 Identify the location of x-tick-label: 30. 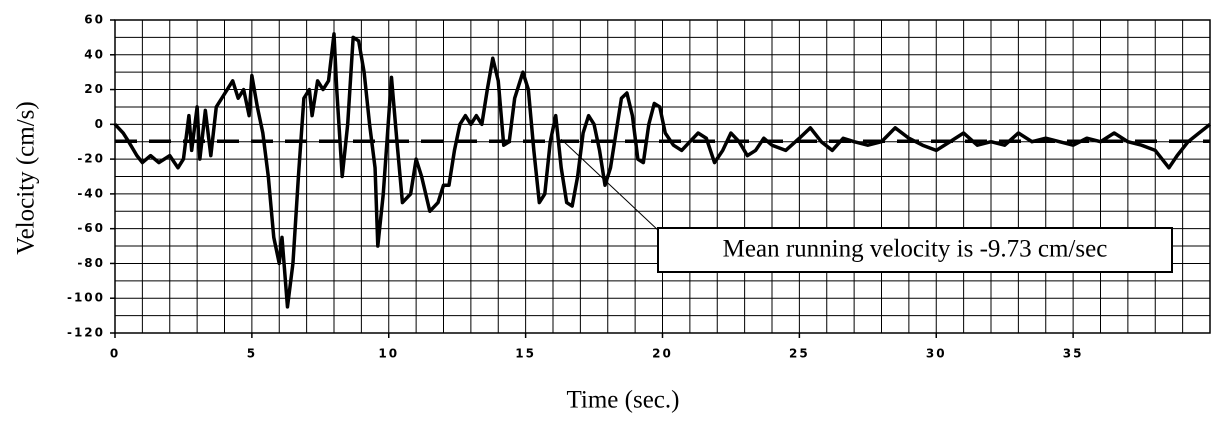
(936, 354).